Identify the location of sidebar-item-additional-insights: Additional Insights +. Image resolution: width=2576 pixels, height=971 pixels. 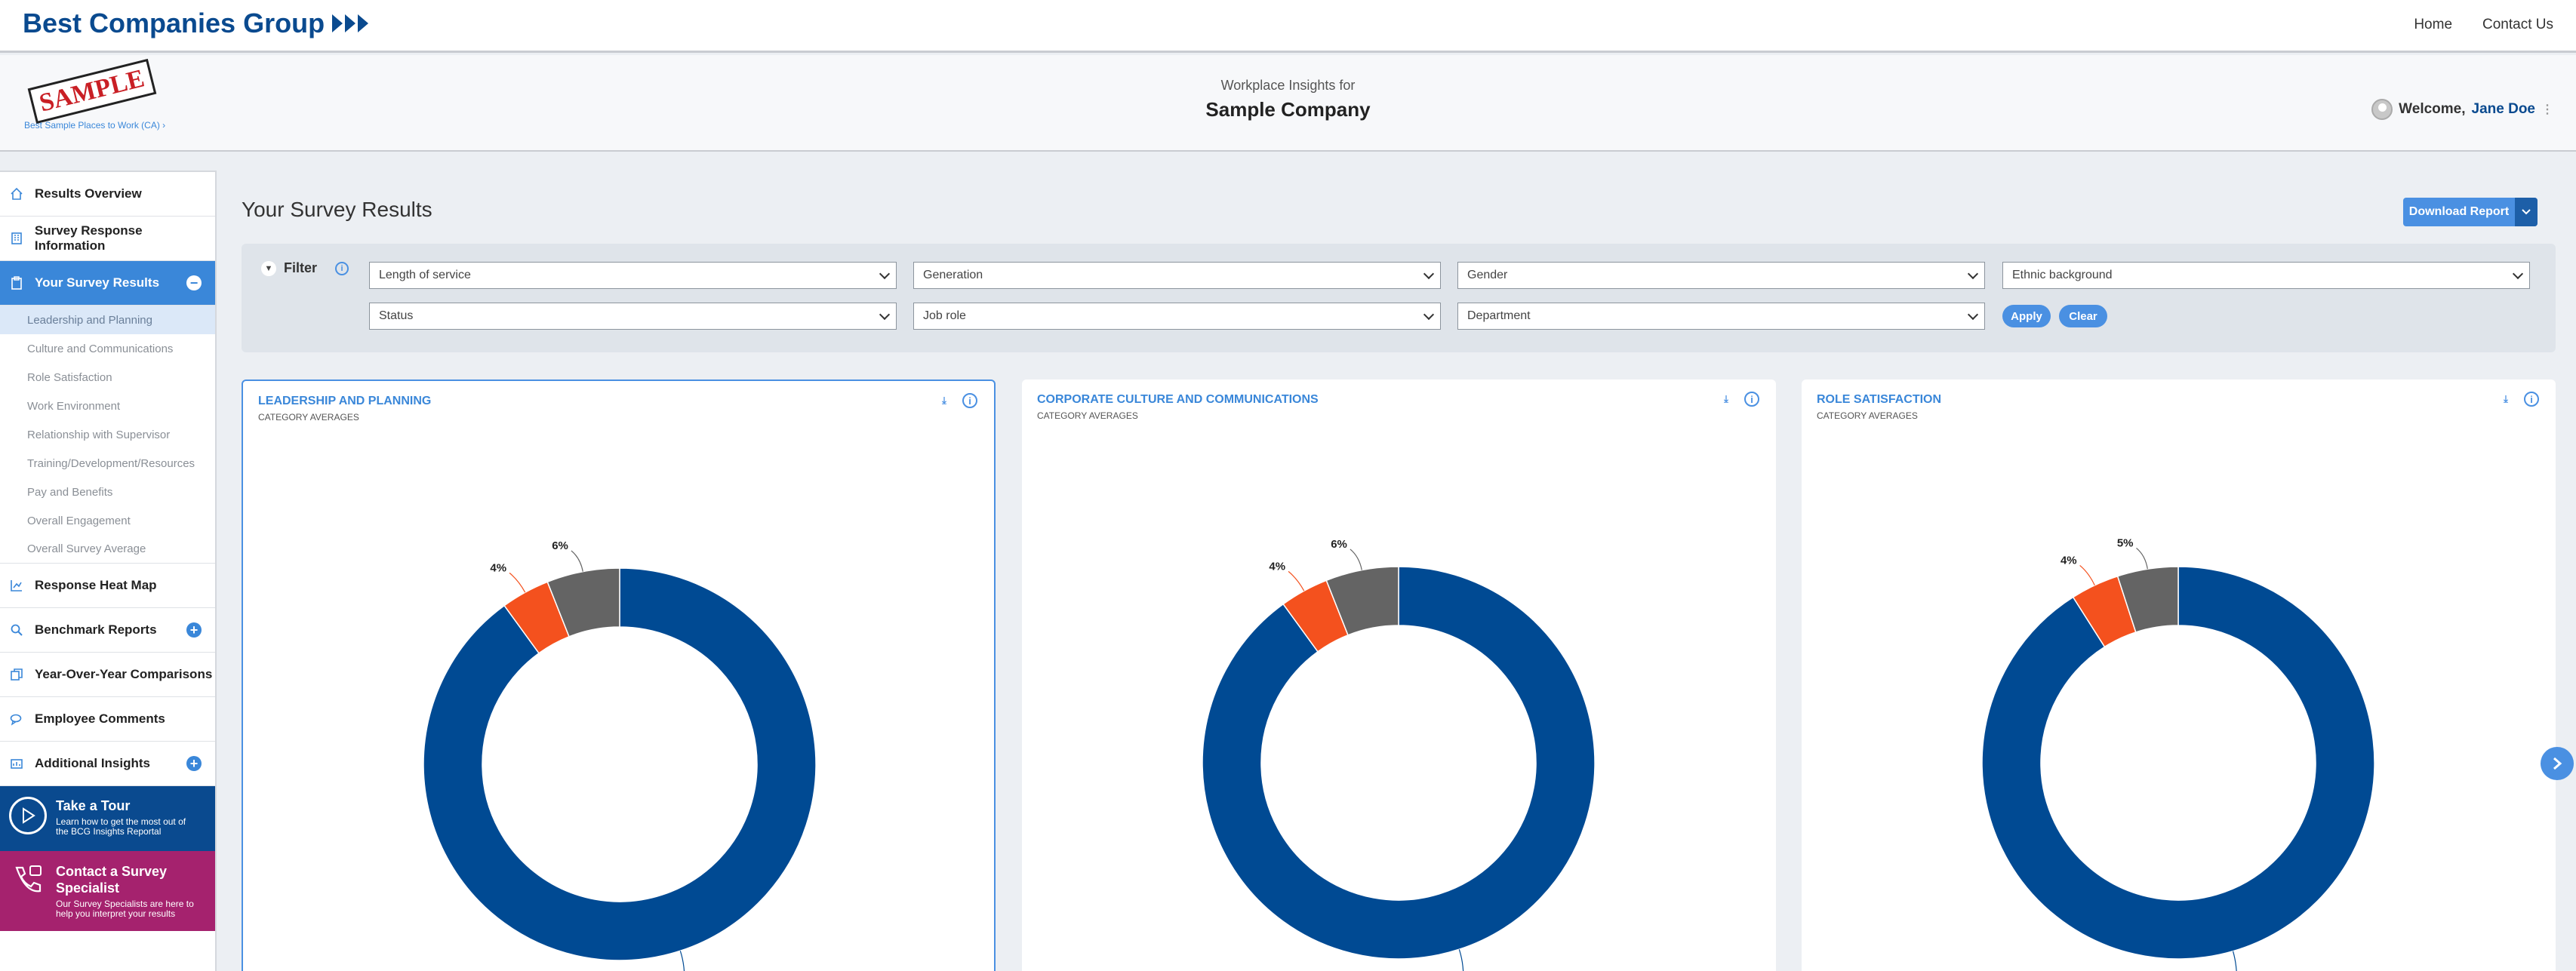
(107, 764).